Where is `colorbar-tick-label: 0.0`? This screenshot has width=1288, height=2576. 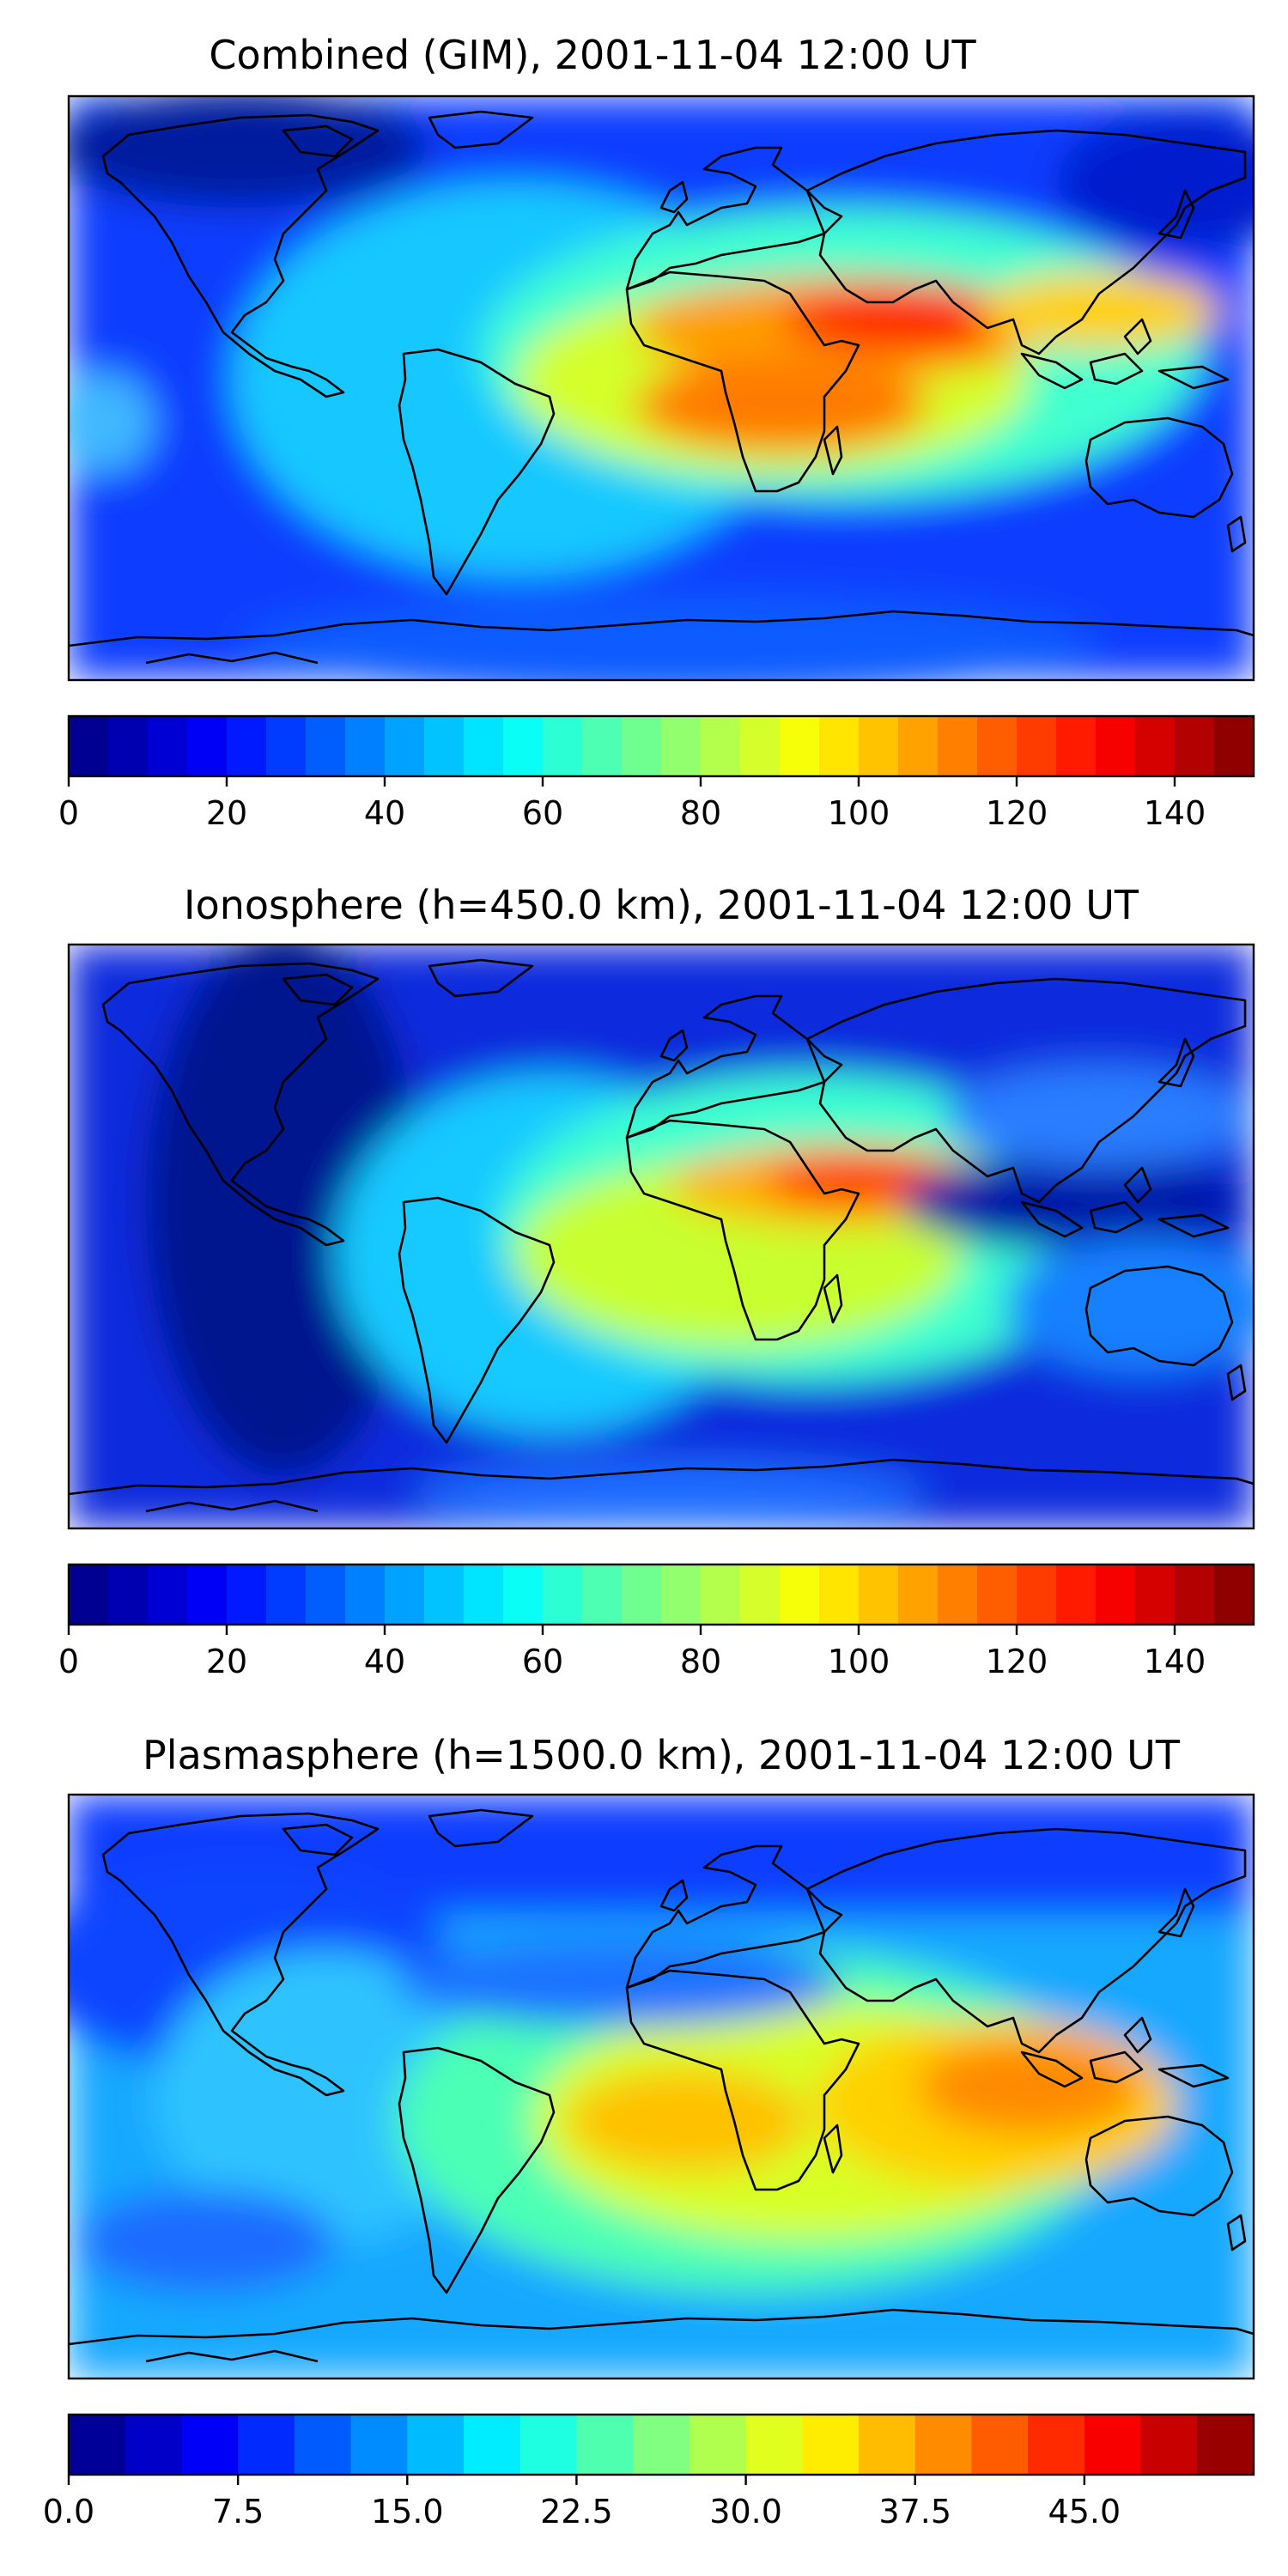
colorbar-tick-label: 0.0 is located at coordinates (69, 2511).